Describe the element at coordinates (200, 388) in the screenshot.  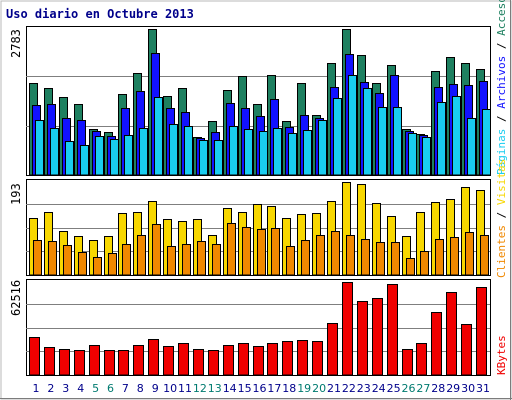
I see `day-label-12: 12` at that location.